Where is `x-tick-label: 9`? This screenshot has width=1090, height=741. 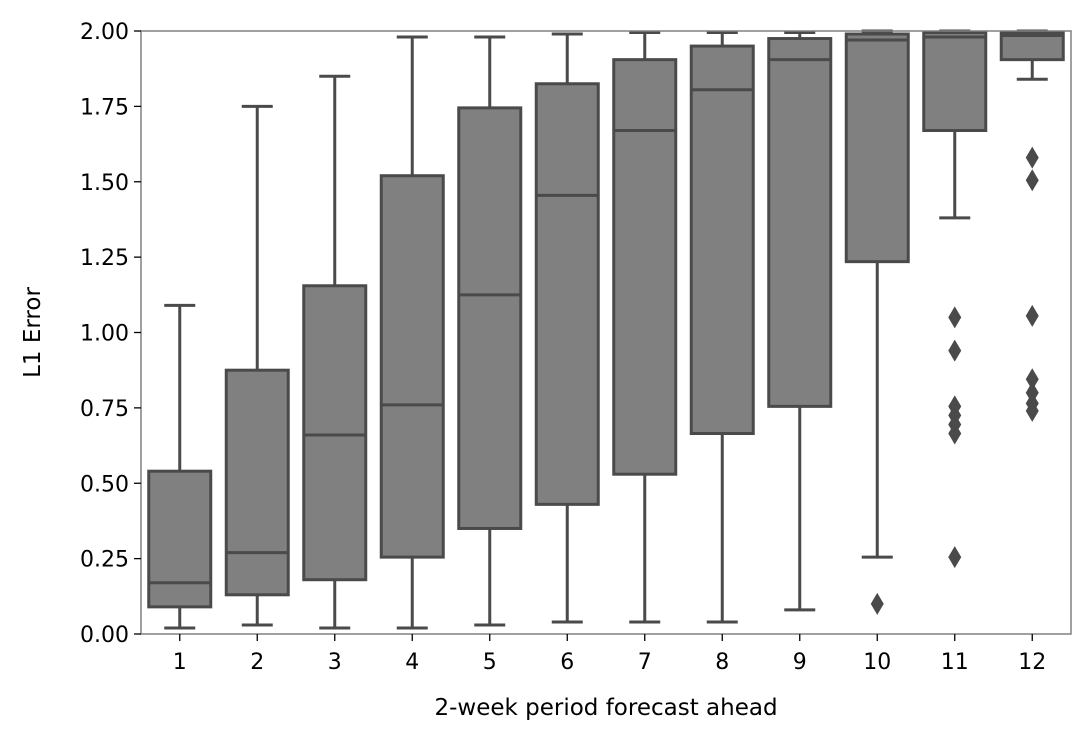 x-tick-label: 9 is located at coordinates (800, 662).